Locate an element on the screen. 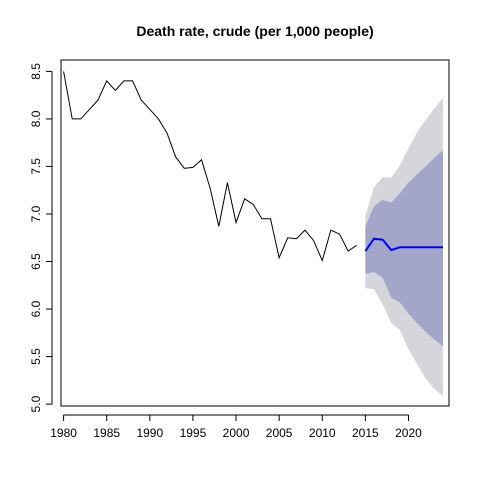 Image resolution: width=480 pixels, height=480 pixels. x-tick-label: 2000 is located at coordinates (236, 433).